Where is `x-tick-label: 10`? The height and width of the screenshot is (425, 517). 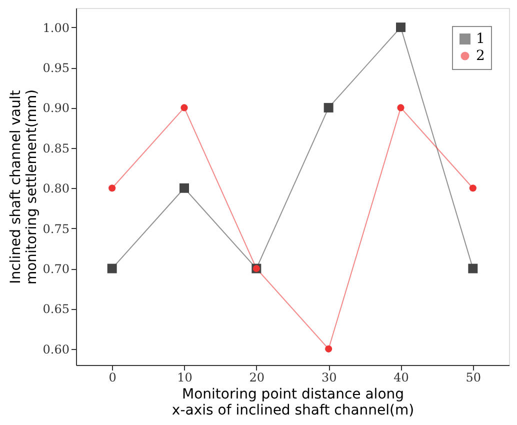
x-tick-label: 10 is located at coordinates (184, 377).